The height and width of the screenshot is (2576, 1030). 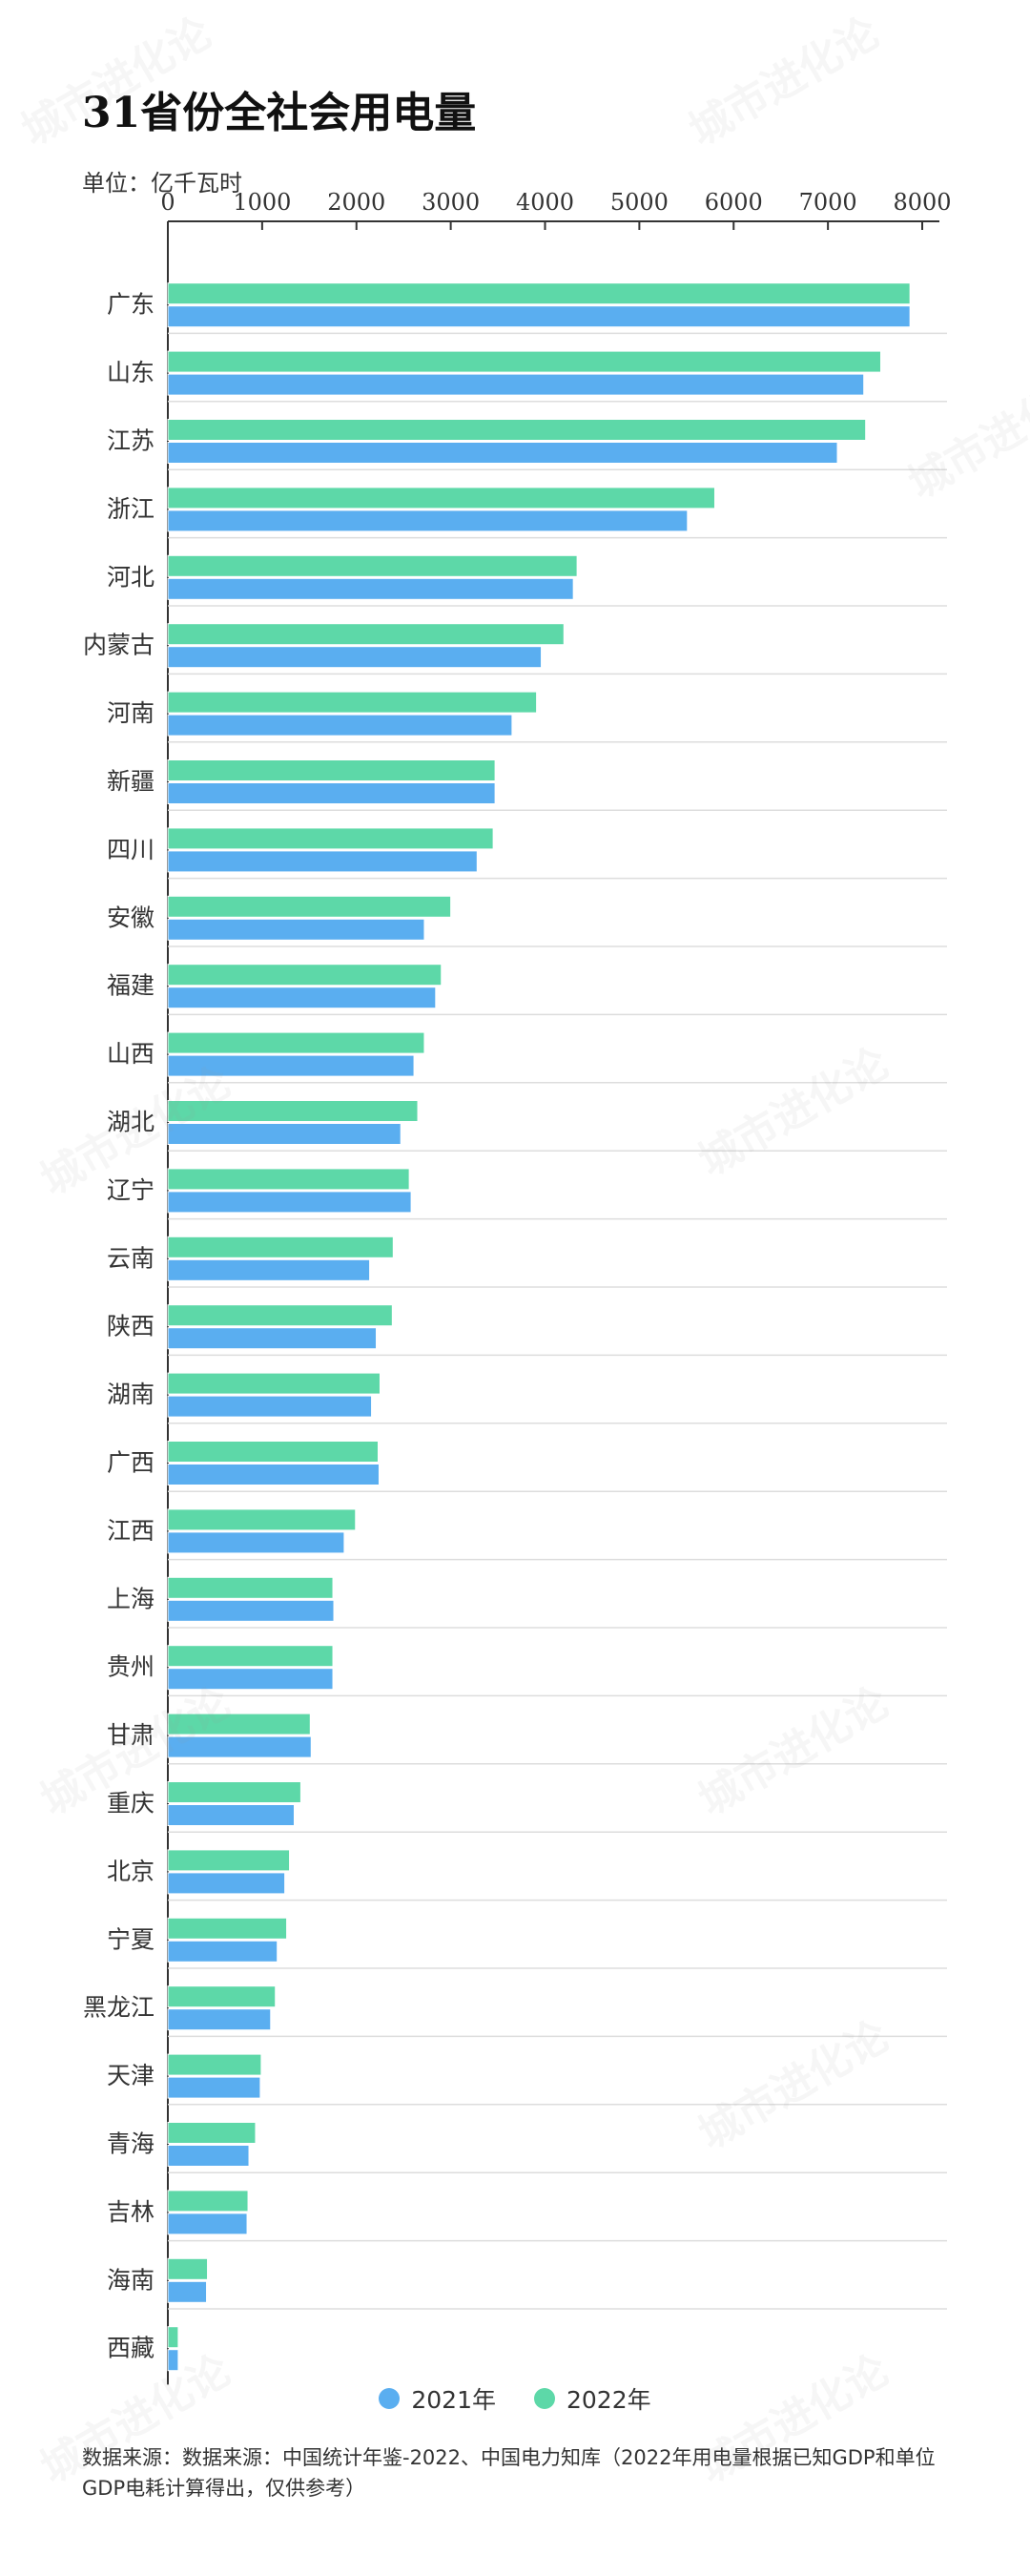 What do you see at coordinates (130, 1258) in the screenshot?
I see `category-label: 云南` at bounding box center [130, 1258].